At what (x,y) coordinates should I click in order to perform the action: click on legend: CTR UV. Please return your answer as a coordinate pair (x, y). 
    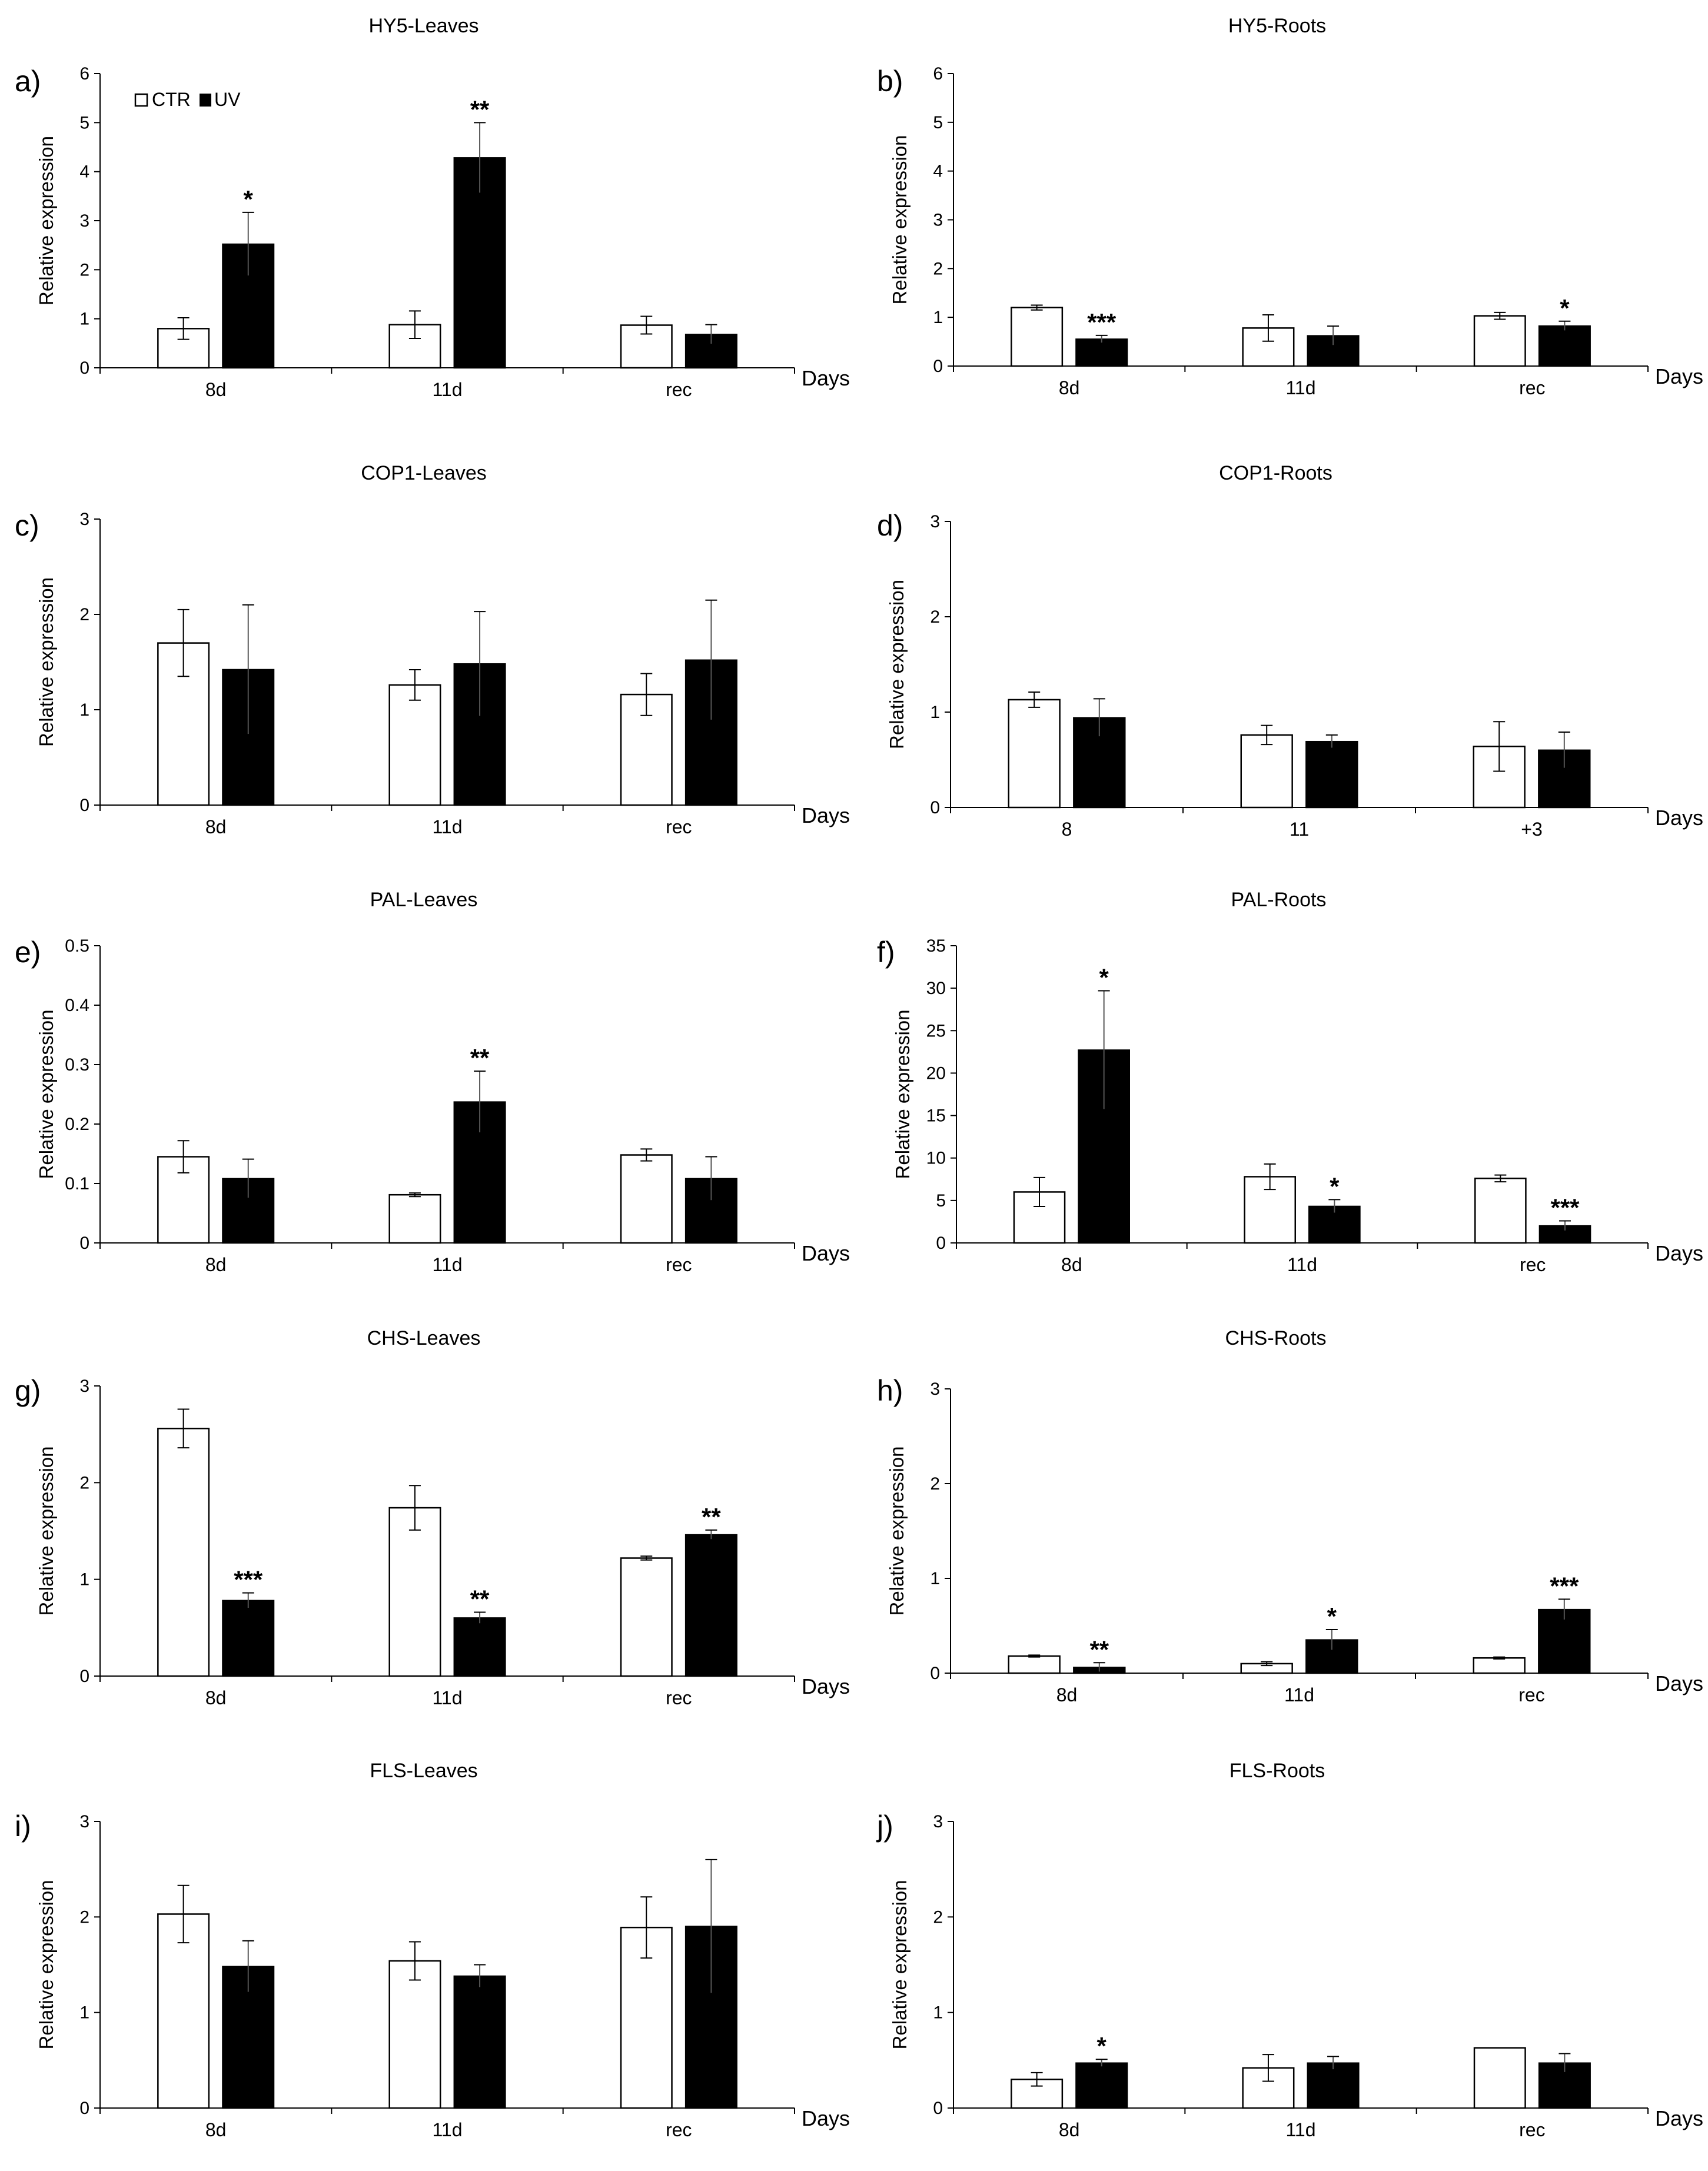
    Looking at the image, I should click on (188, 99).